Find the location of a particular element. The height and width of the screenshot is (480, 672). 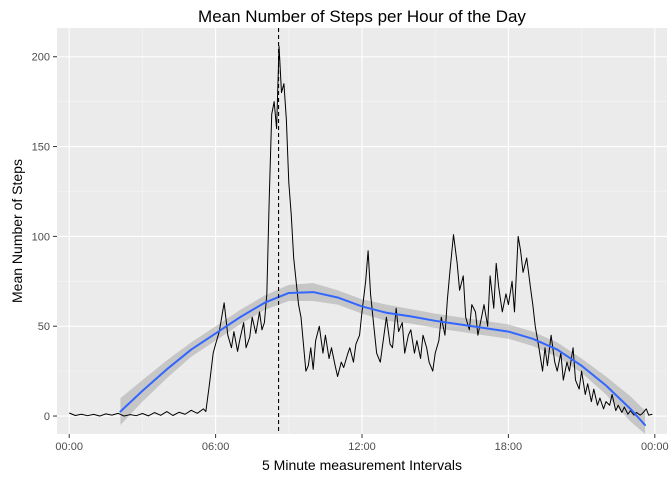

x-axis-ticks: 00:00 06:00 12:00 18:00 00:00 is located at coordinates (362, 443).